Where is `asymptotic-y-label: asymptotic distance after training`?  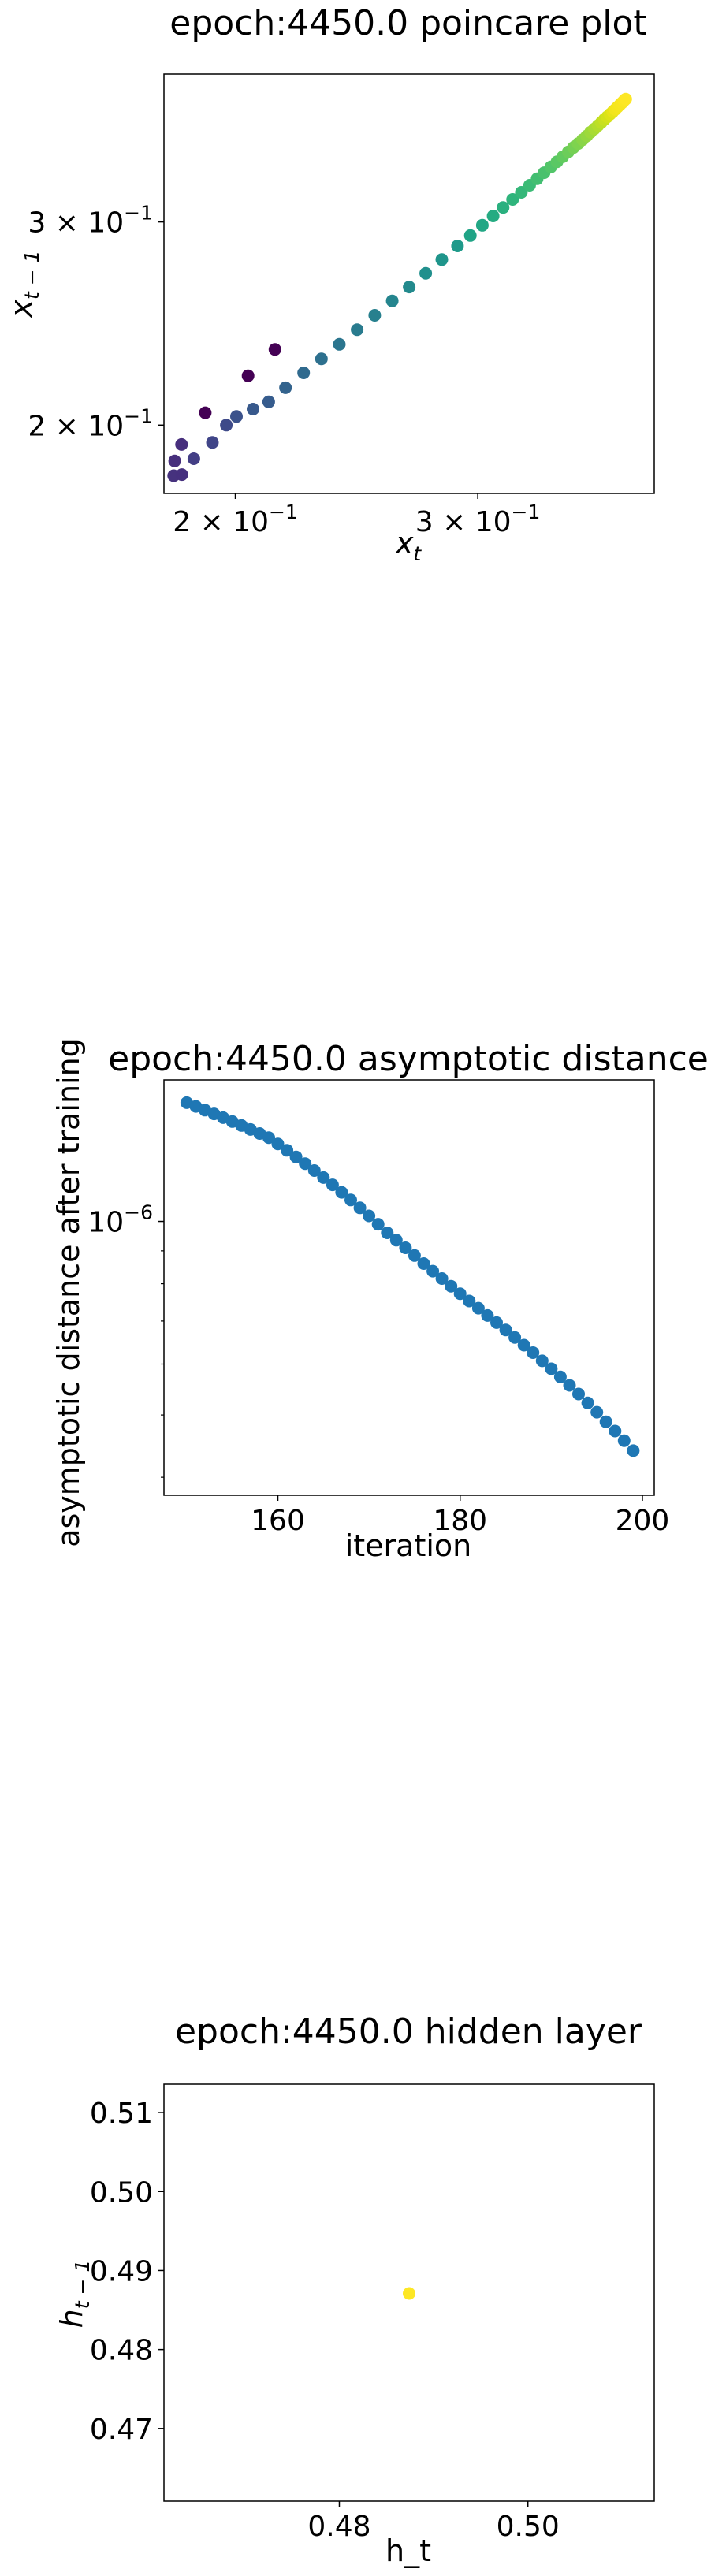 asymptotic-y-label: asymptotic distance after training is located at coordinates (68, 1292).